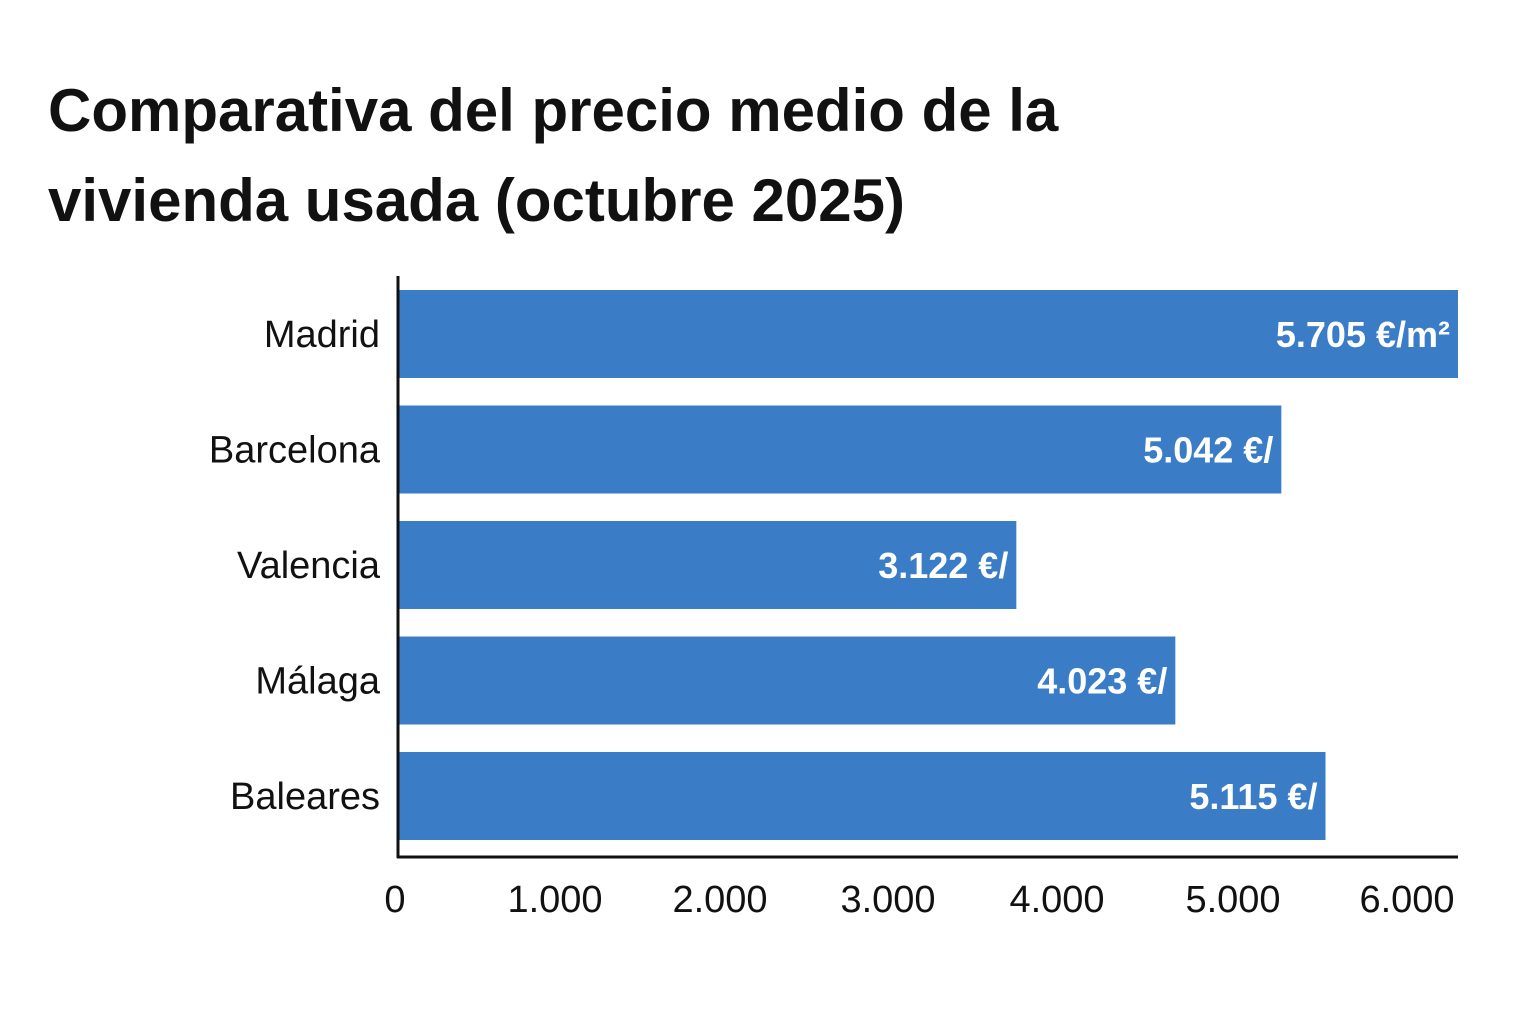 The height and width of the screenshot is (1024, 1536). Describe the element at coordinates (887, 900) in the screenshot. I see `x-tick-label: 3.000` at that location.